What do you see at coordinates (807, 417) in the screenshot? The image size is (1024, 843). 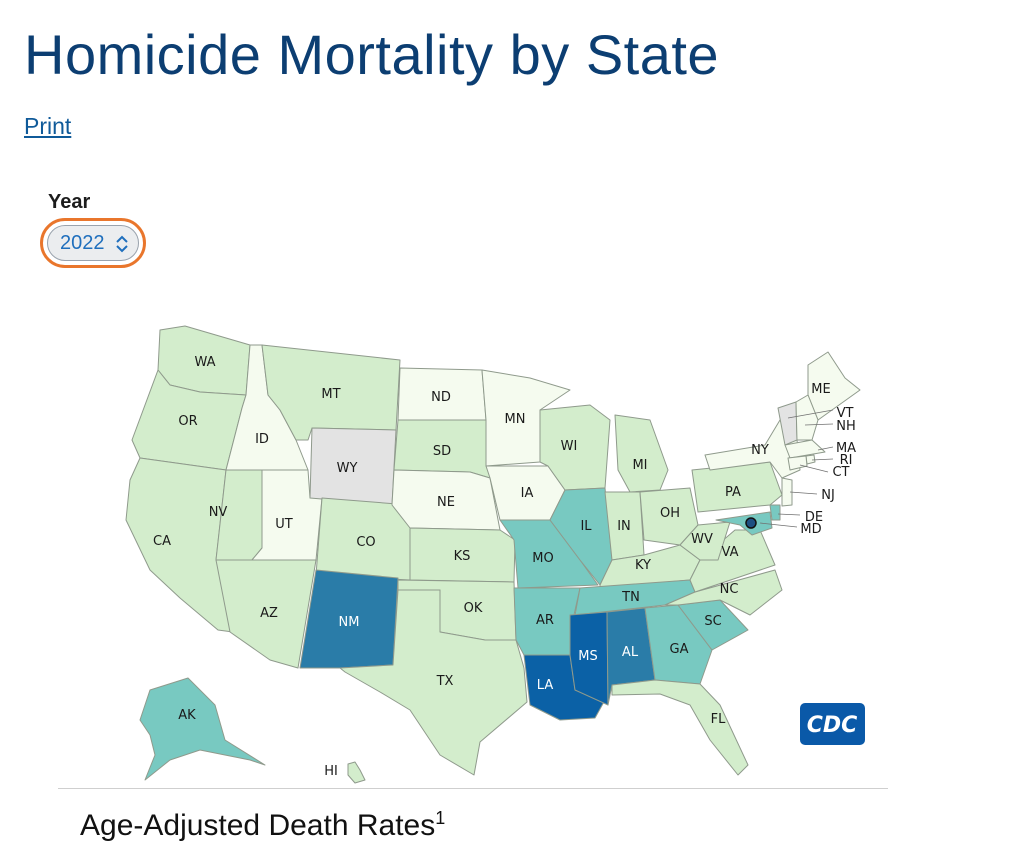 I see `state-NH` at bounding box center [807, 417].